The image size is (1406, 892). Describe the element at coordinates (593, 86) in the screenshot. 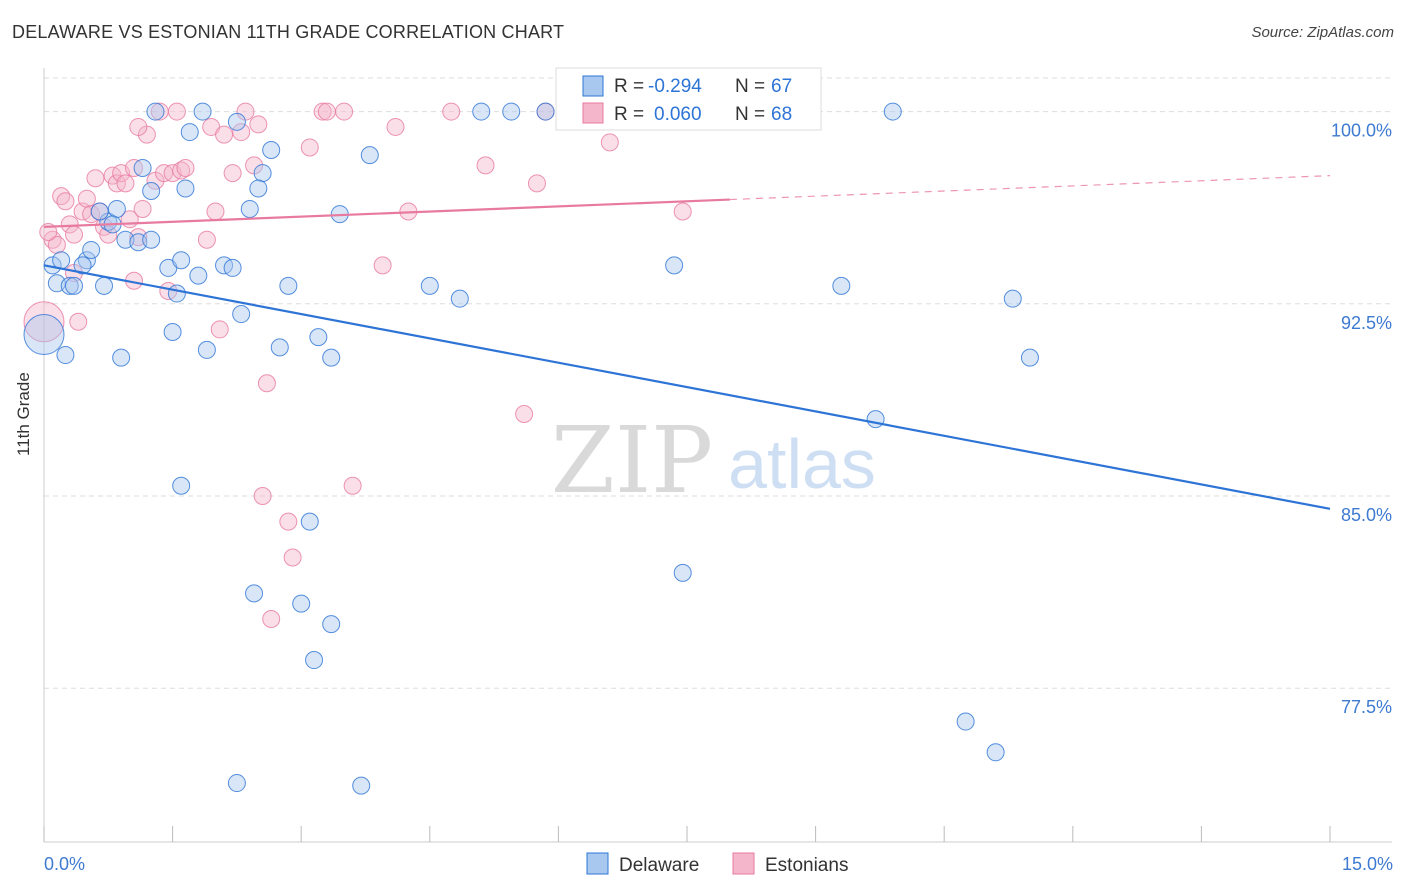

I see `legend-swatch-delaware` at that location.